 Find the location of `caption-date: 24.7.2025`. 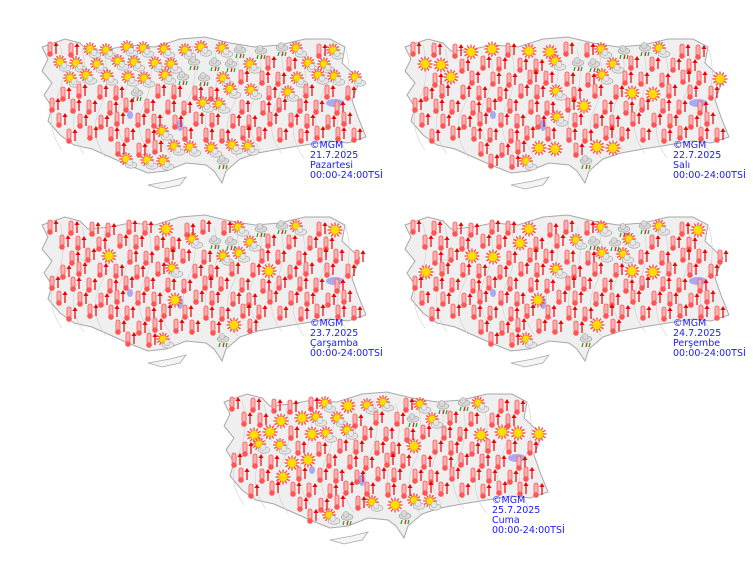

caption-date: 24.7.2025 is located at coordinates (697, 333).